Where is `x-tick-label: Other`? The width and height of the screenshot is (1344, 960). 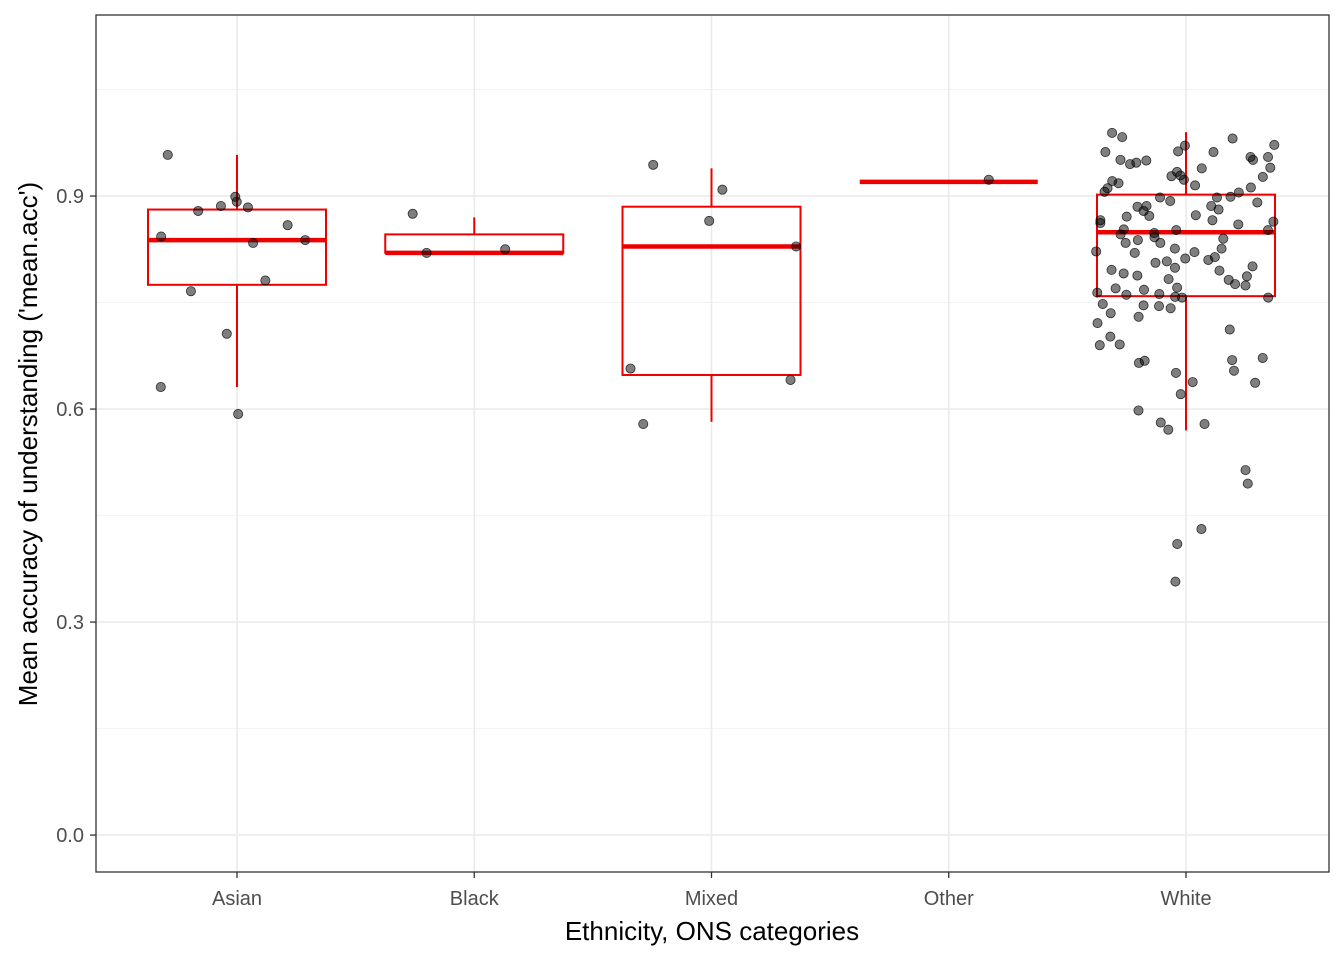
x-tick-label: Other is located at coordinates (949, 899).